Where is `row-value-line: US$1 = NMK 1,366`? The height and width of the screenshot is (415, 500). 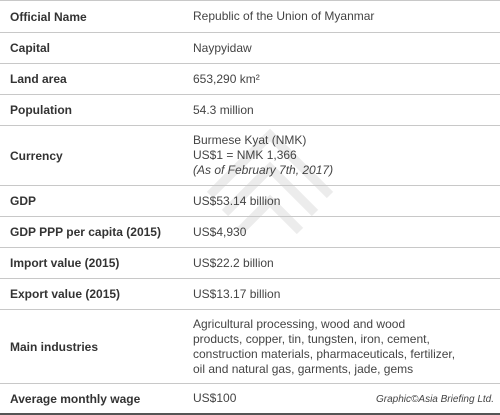 row-value-line: US$1 = NMK 1,366 is located at coordinates (245, 155).